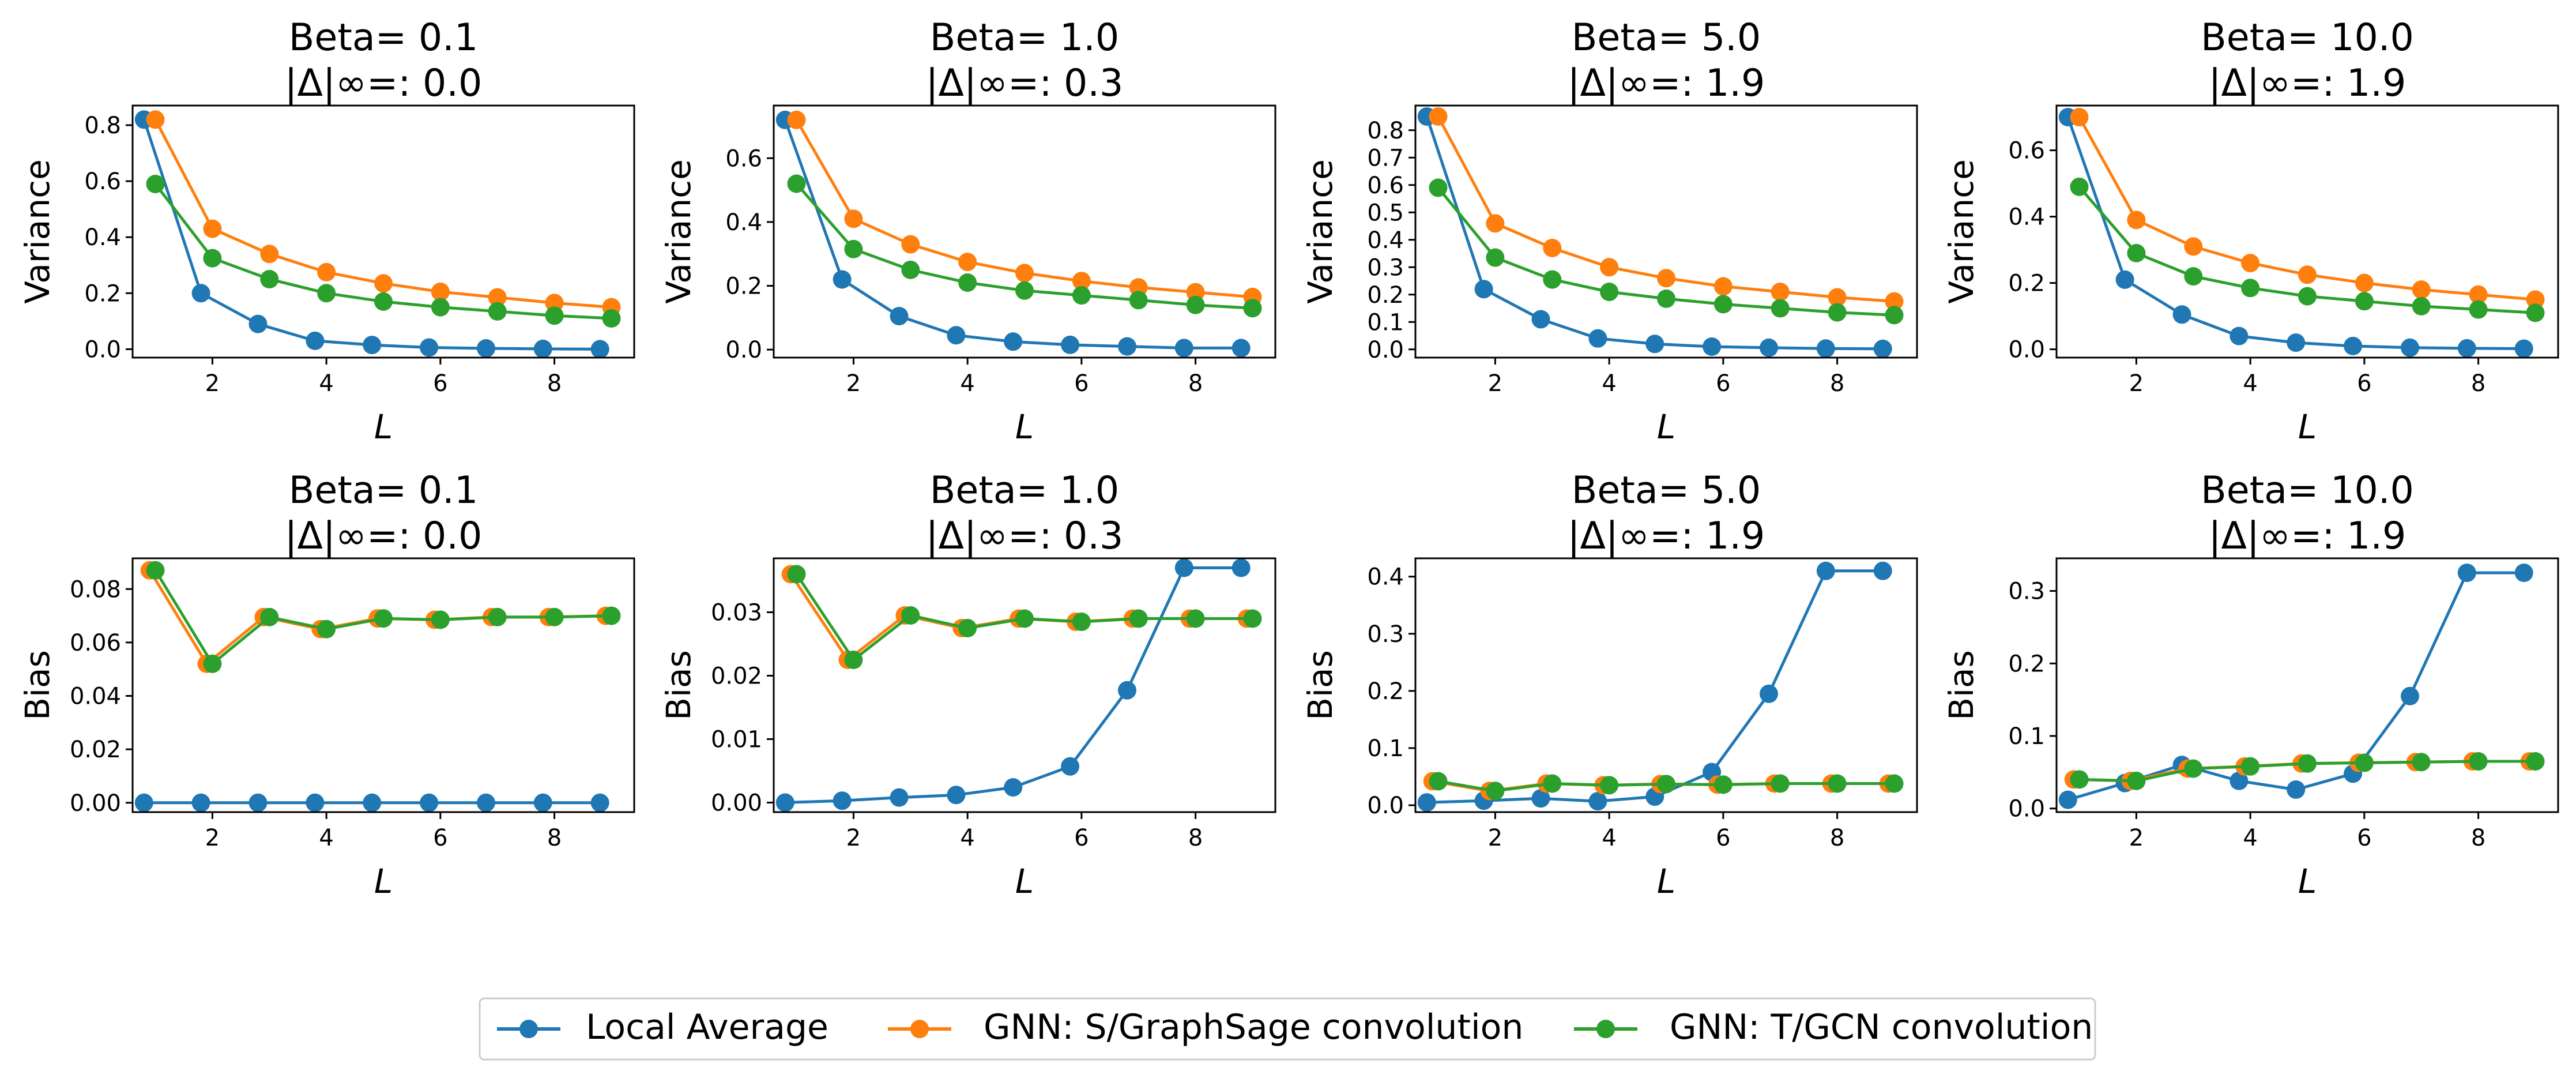 The height and width of the screenshot is (1078, 2576). Describe the element at coordinates (707, 1027) in the screenshot. I see `legend-label-local-average: Local Average` at that location.